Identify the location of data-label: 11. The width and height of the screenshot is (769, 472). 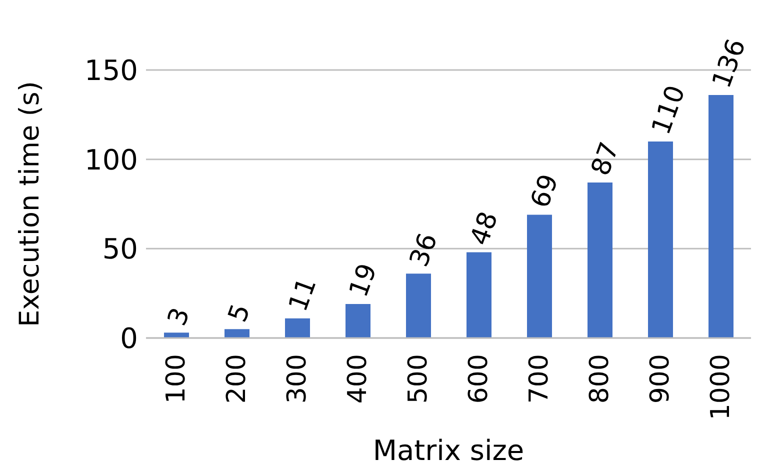
(303, 295).